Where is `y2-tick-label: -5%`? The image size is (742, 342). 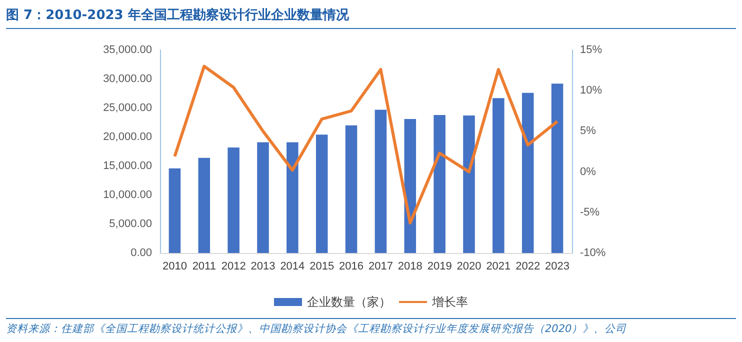 y2-tick-label: -5% is located at coordinates (590, 212).